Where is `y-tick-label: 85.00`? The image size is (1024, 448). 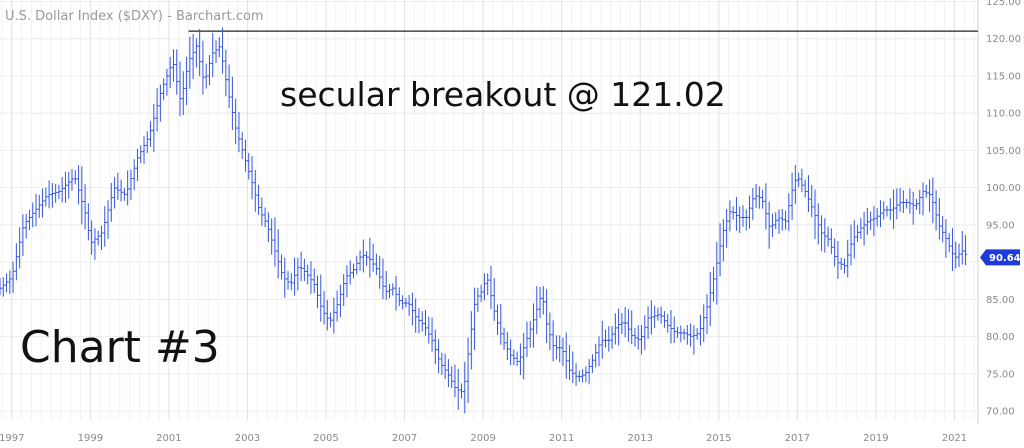 y-tick-label: 85.00 is located at coordinates (1000, 300).